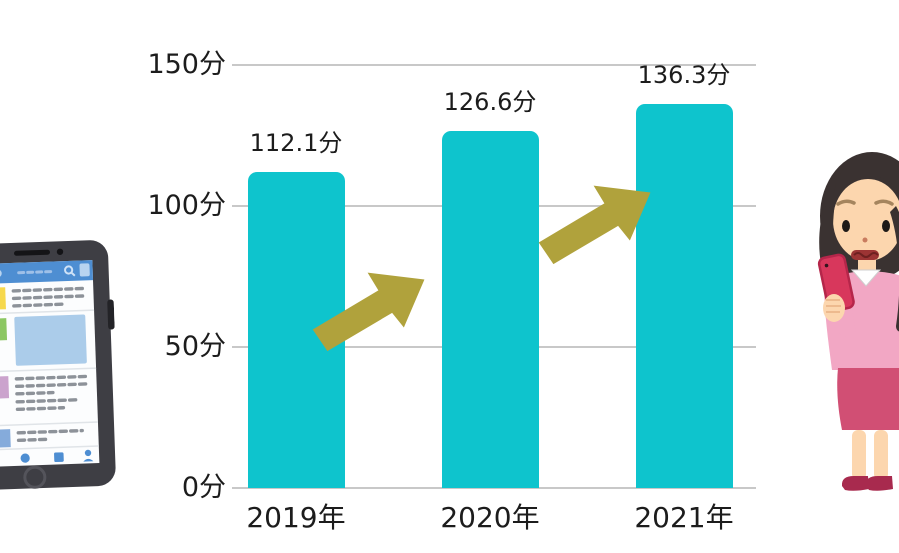 This screenshot has height=553, width=899. What do you see at coordinates (47, 272) in the screenshot?
I see `app-header-bar` at bounding box center [47, 272].